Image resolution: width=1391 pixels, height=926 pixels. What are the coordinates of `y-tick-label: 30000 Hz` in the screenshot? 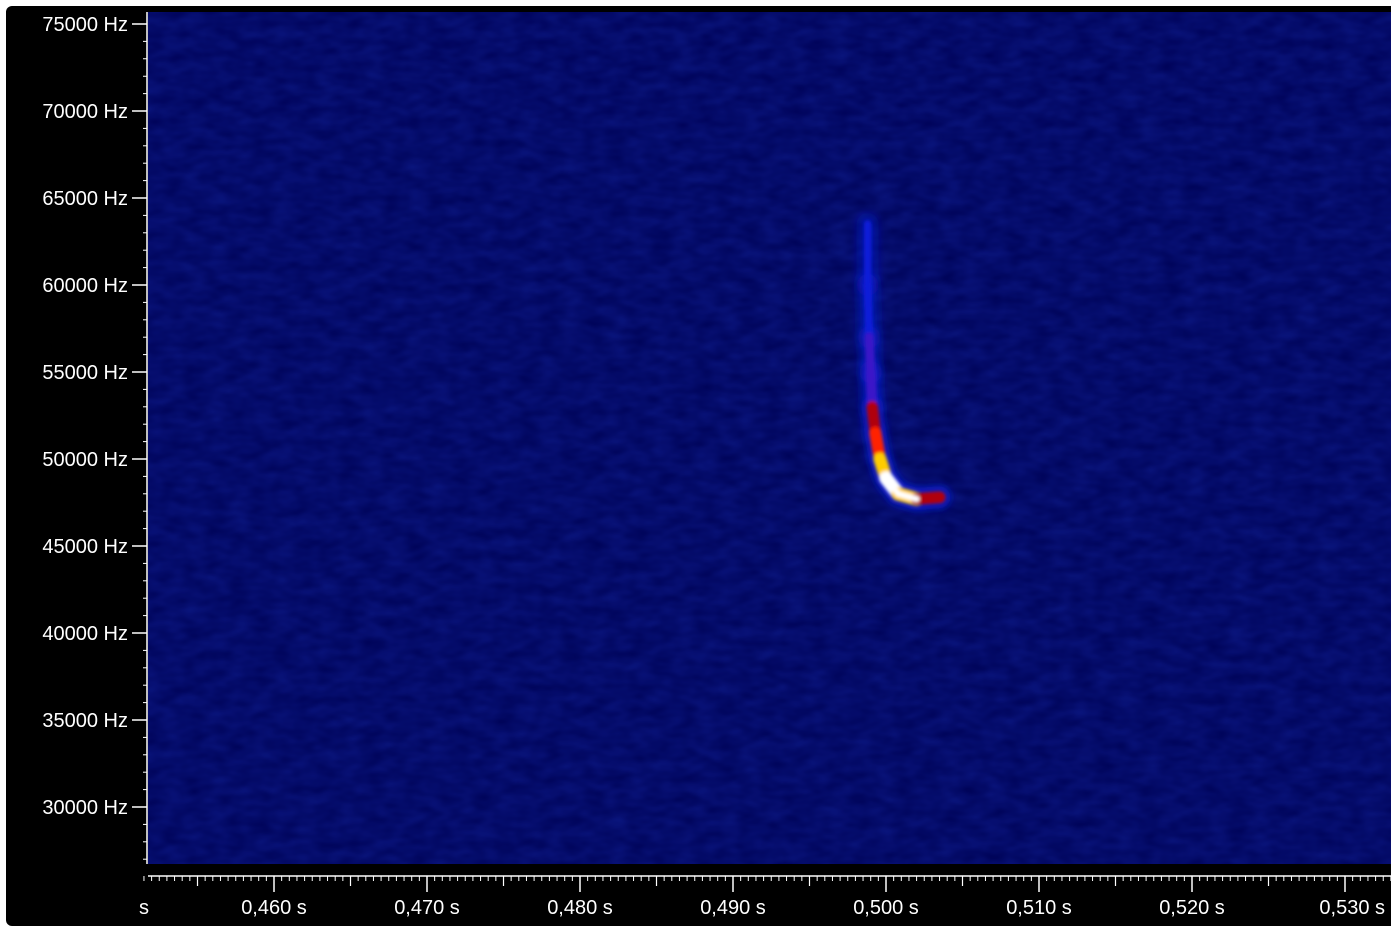 It's located at (85, 808).